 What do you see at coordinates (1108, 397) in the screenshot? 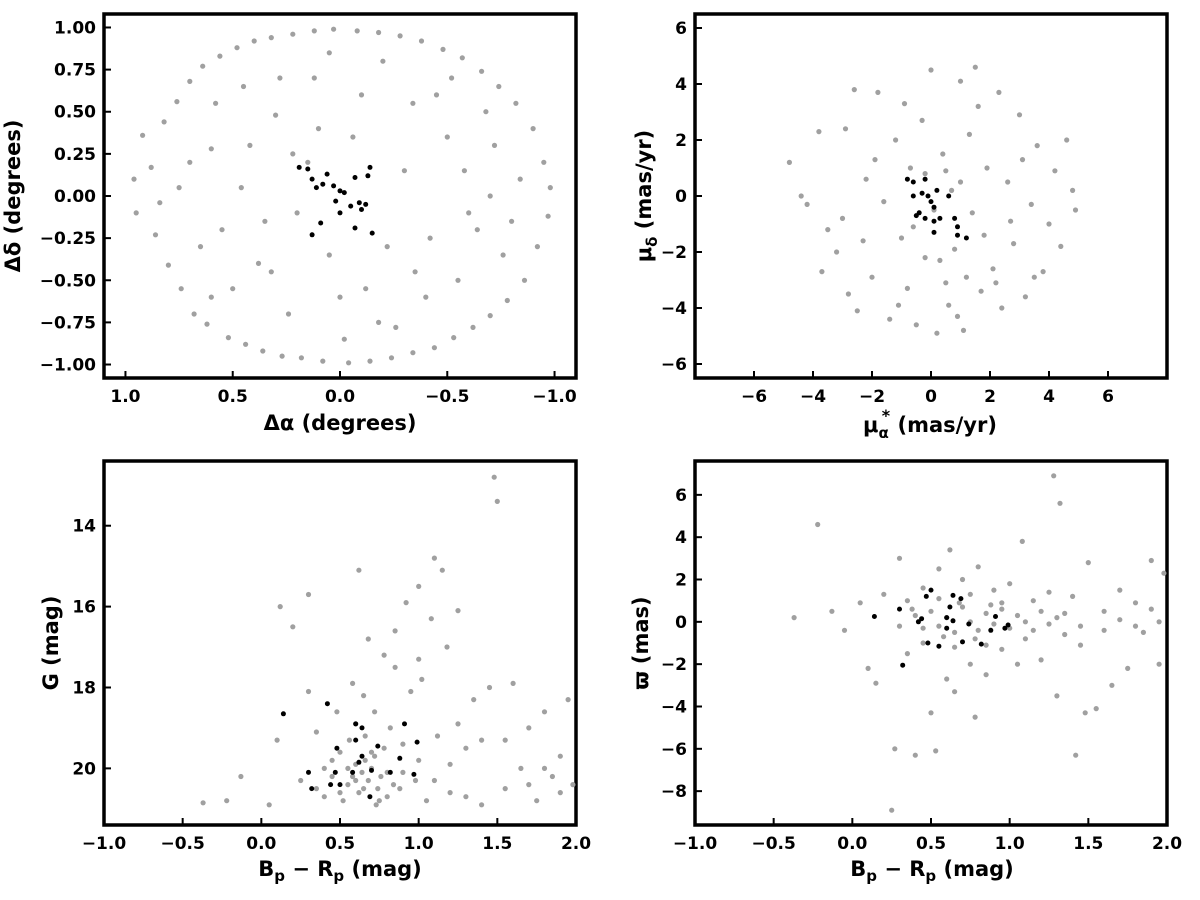
I see `x-tick-label: 6` at bounding box center [1108, 397].